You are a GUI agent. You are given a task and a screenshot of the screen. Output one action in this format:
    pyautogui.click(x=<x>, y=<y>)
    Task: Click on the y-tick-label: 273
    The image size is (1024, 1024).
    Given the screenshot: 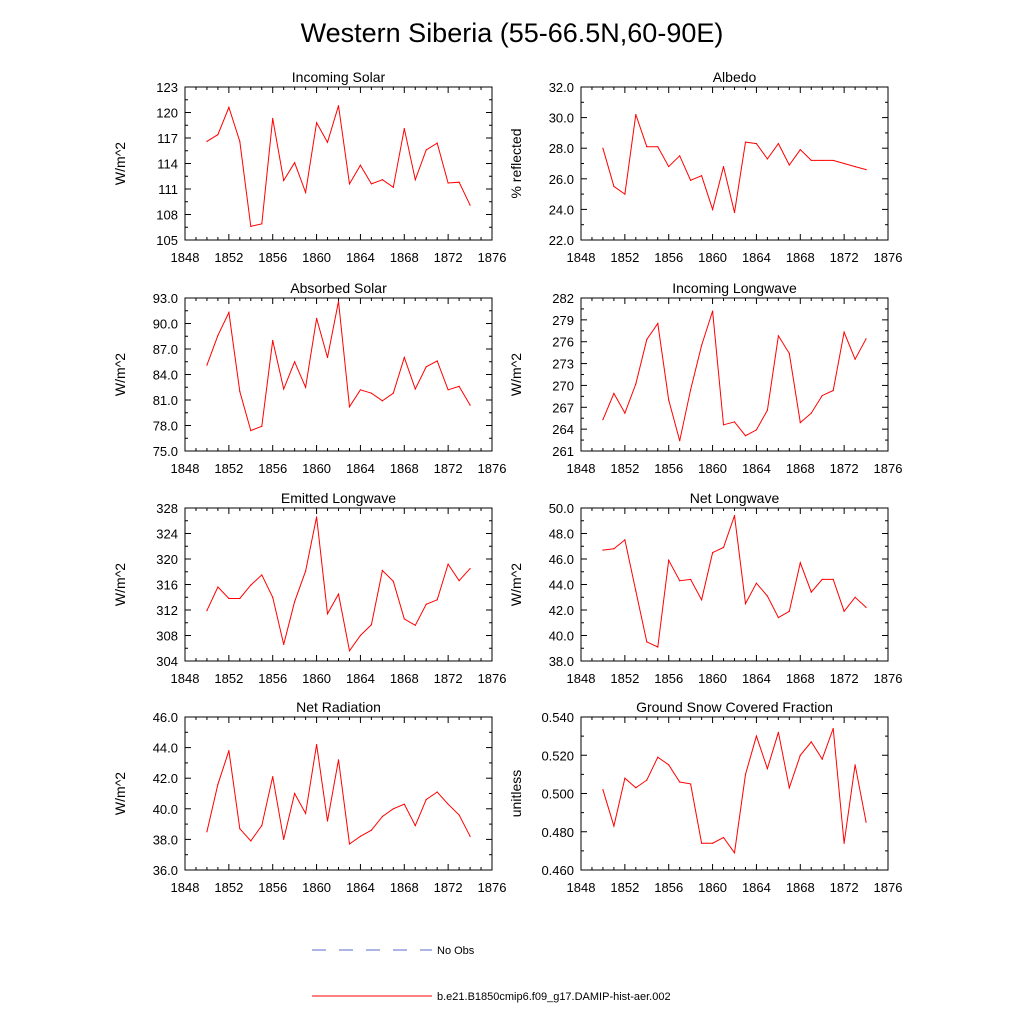 What is the action you would take?
    pyautogui.click(x=563, y=364)
    